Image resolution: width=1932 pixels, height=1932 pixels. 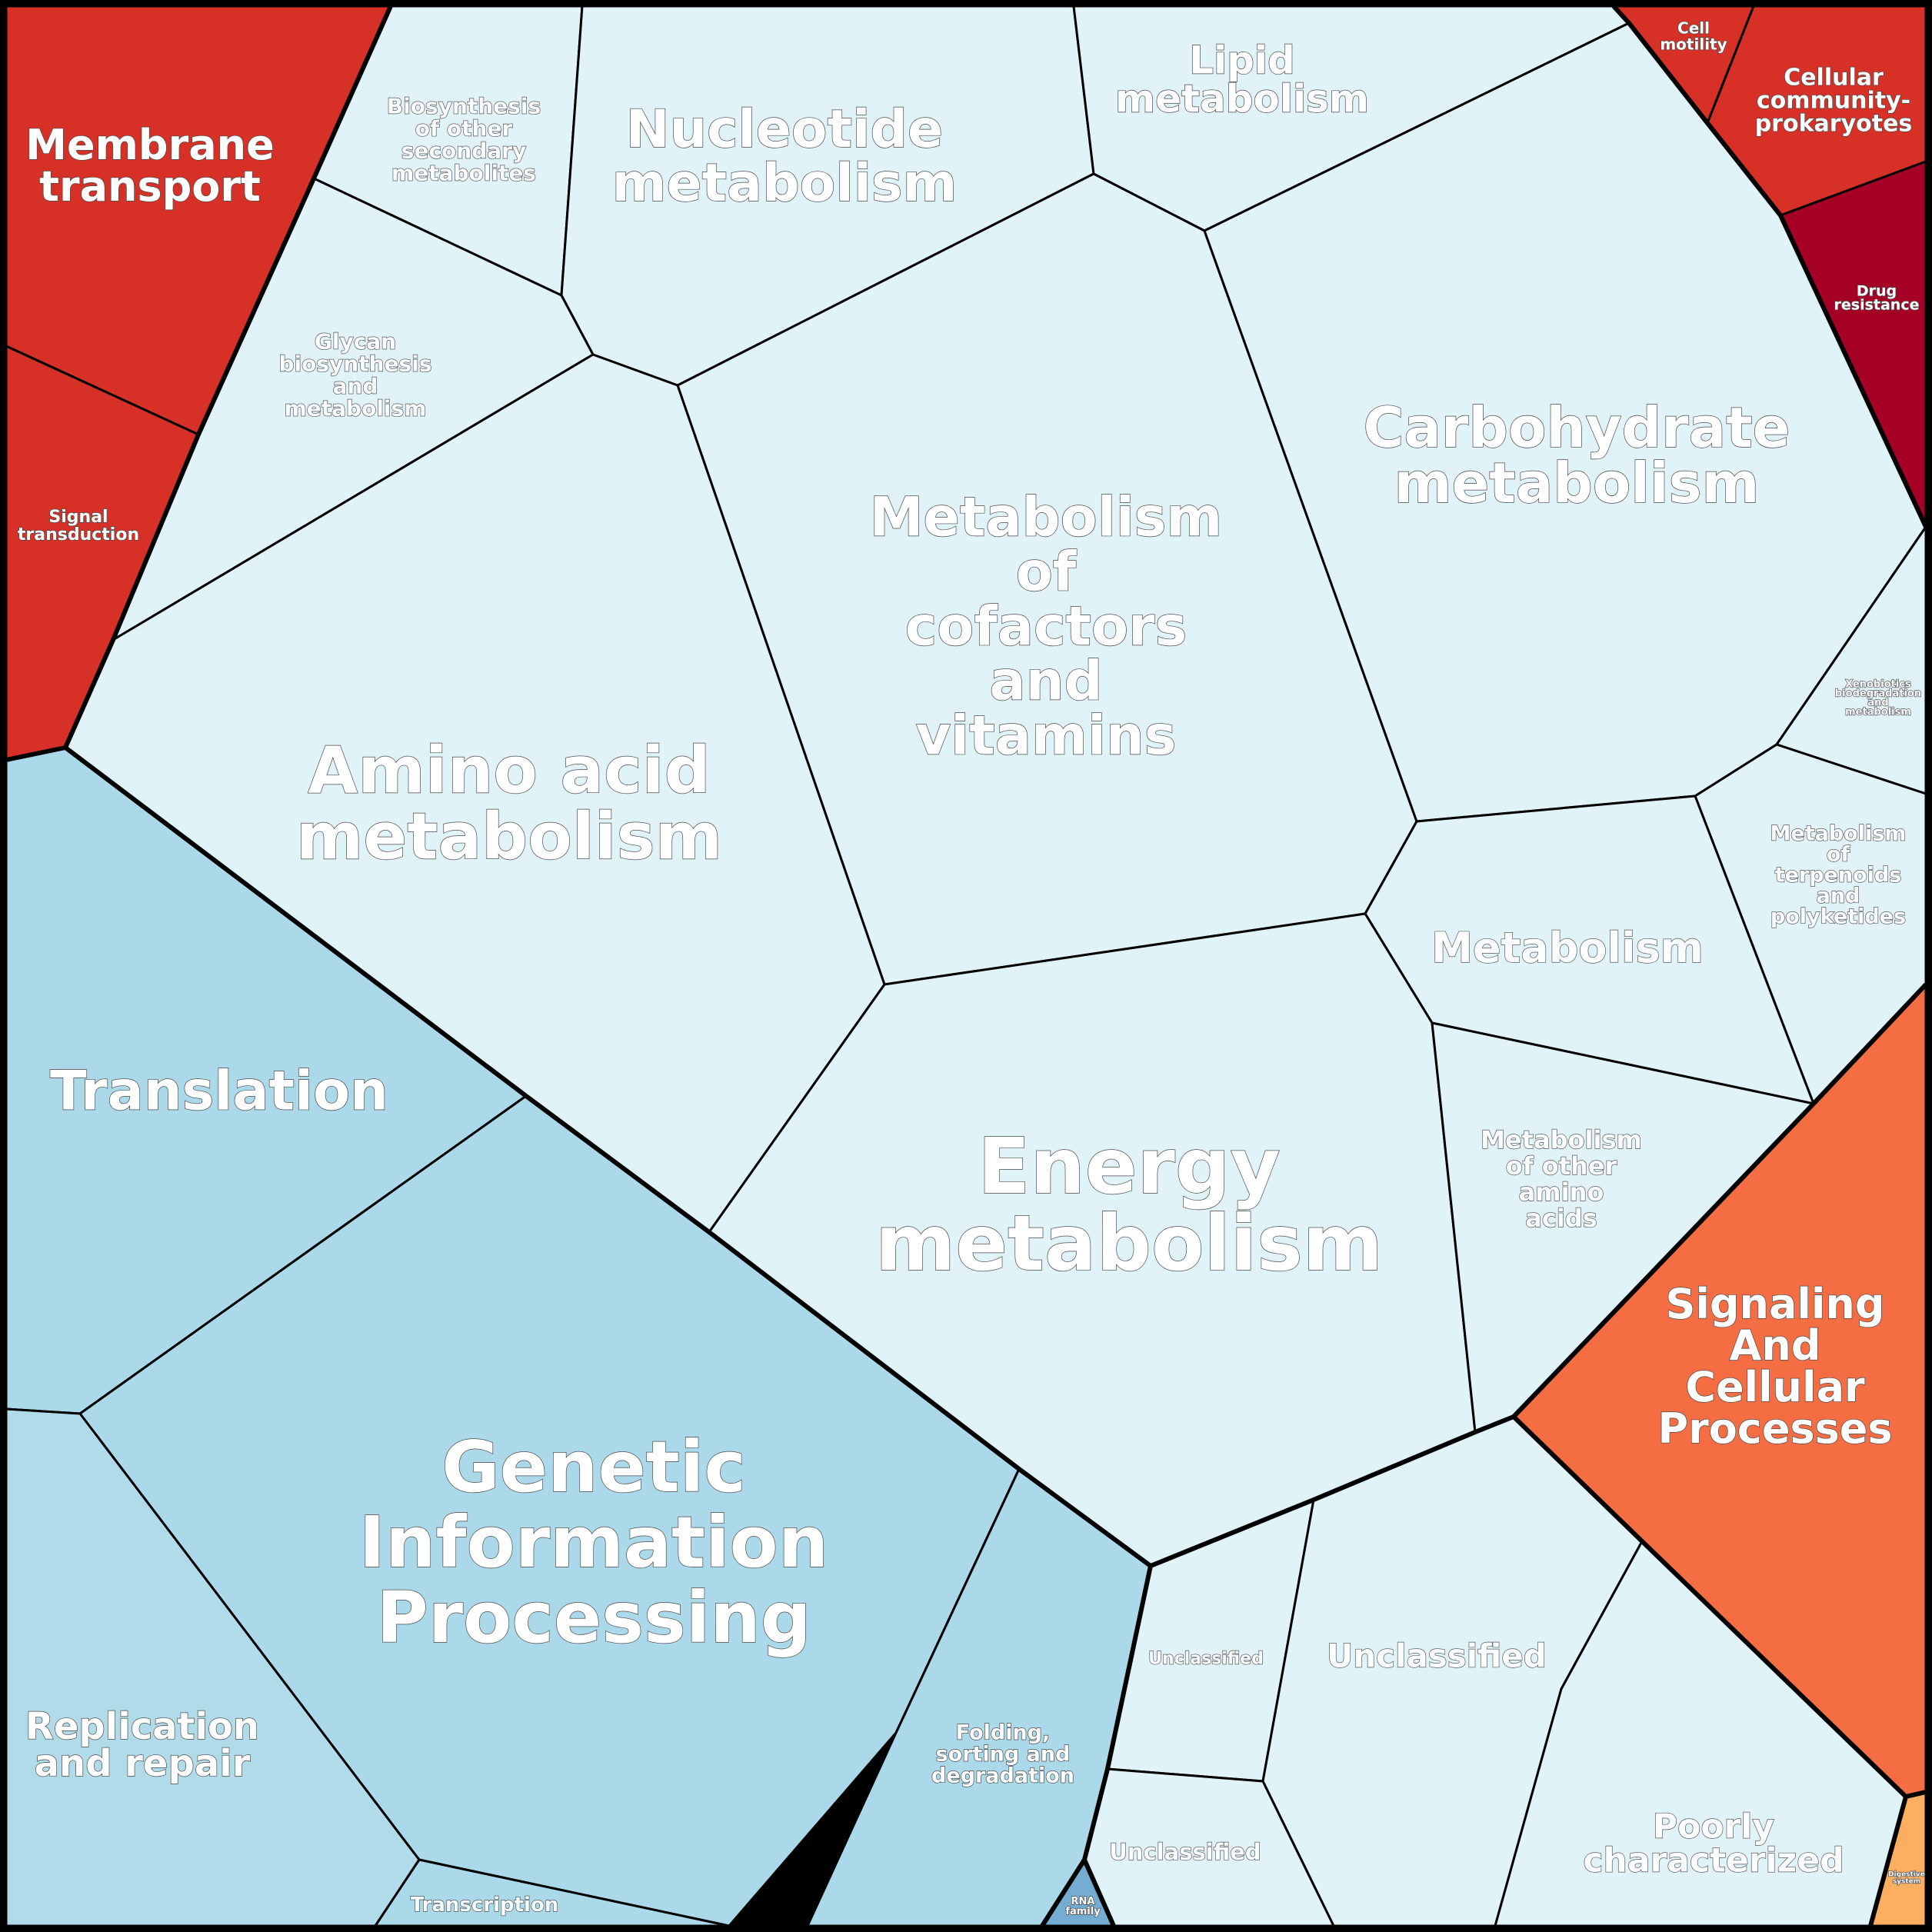 I want to click on label-nucleotide-line: Nucleotide, so click(x=784, y=129).